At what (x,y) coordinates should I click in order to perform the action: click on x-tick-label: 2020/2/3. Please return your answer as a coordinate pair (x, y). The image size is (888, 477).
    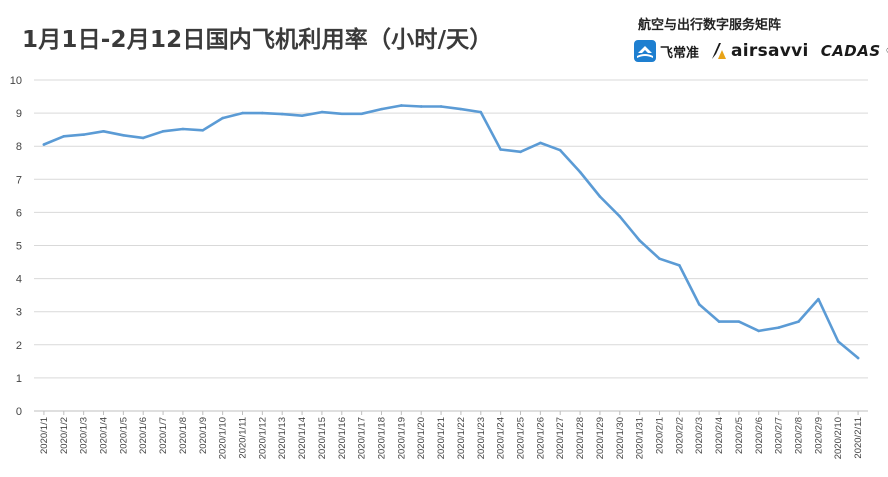
    Looking at the image, I should click on (699, 435).